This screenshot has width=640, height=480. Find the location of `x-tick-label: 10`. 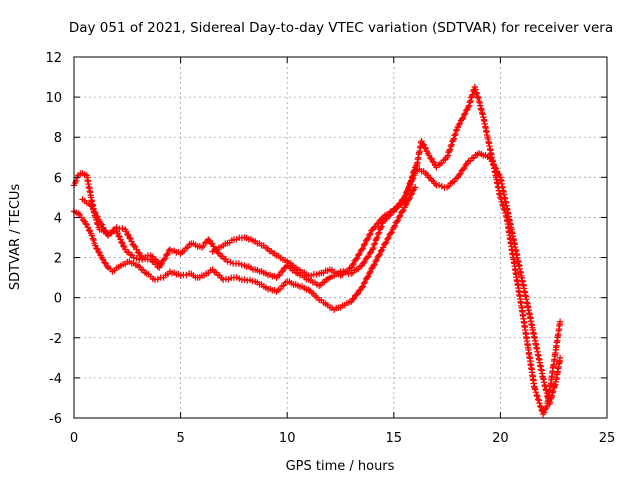

x-tick-label: 10 is located at coordinates (287, 438).